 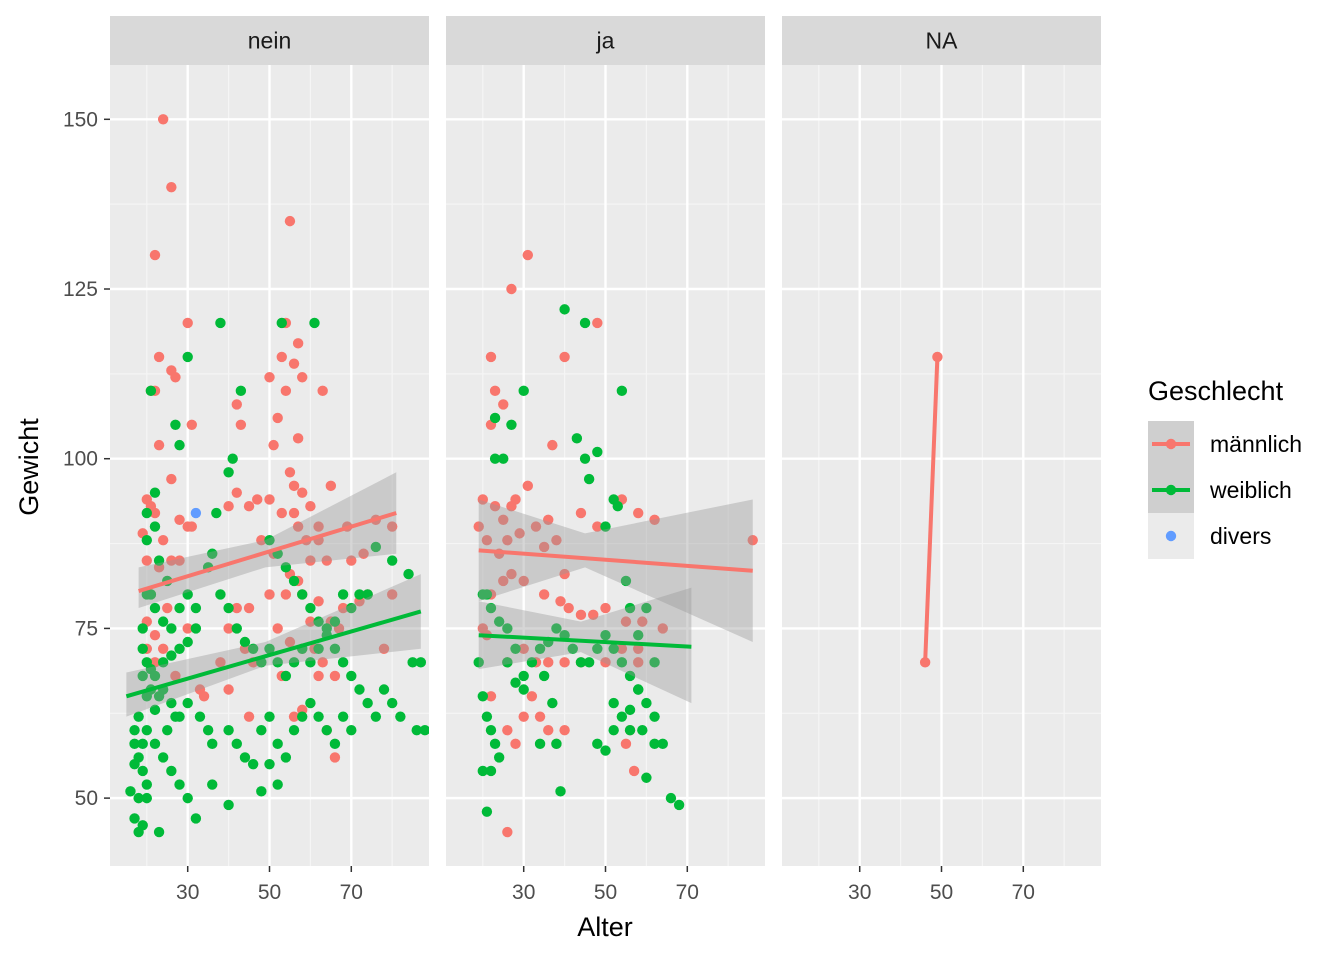 What do you see at coordinates (859, 892) in the screenshot?
I see `x-tick-label: 30` at bounding box center [859, 892].